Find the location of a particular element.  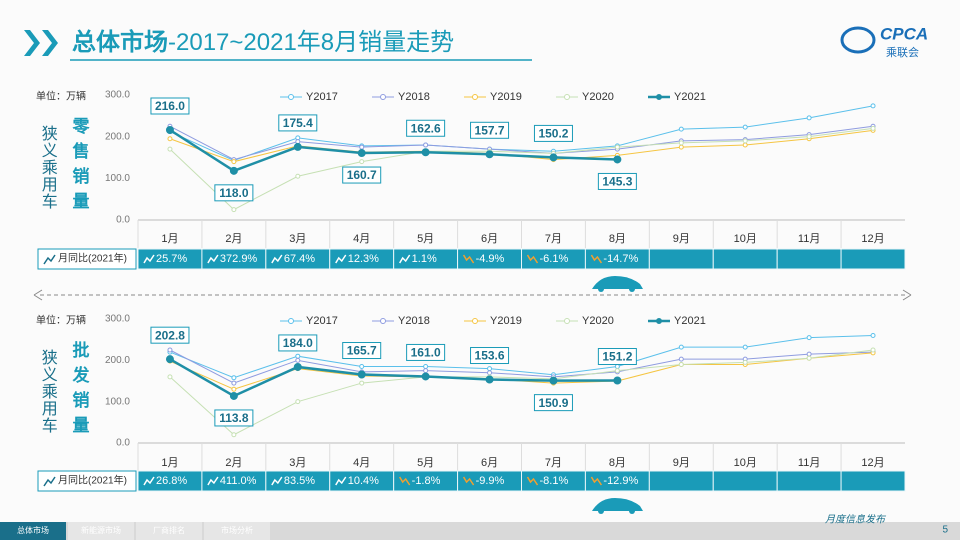

footer-tab is located at coordinates (33, 531).